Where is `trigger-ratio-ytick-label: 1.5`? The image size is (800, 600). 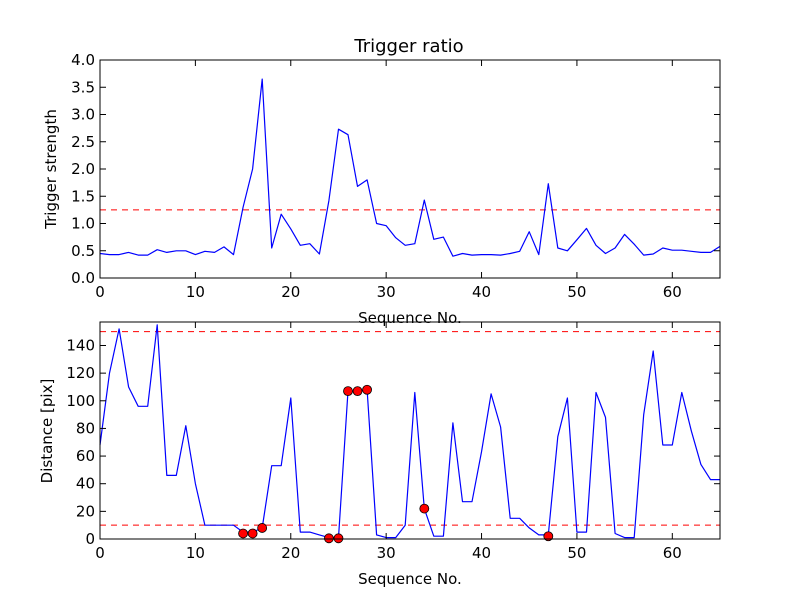
trigger-ratio-ytick-label: 1.5 is located at coordinates (83, 196).